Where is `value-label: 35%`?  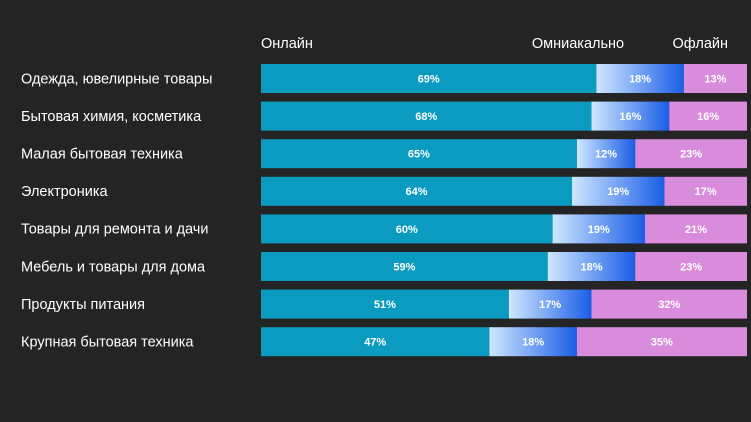 value-label: 35% is located at coordinates (662, 343).